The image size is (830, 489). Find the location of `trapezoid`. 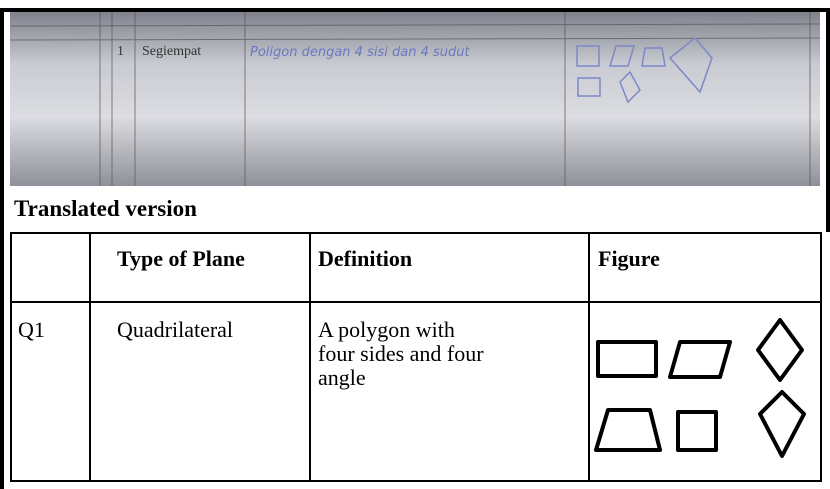

trapezoid is located at coordinates (628, 430).